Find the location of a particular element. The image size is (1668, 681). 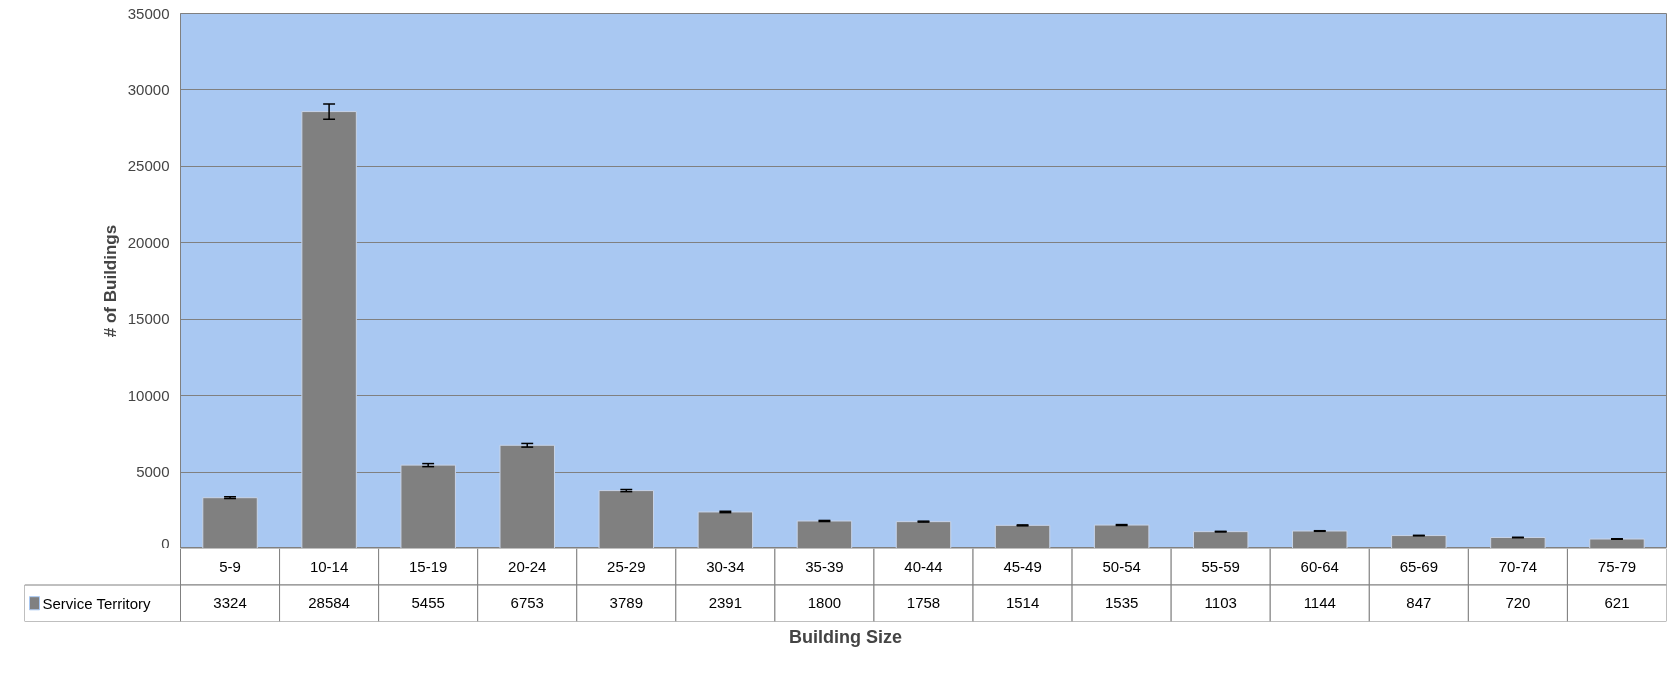

x-tick-label: 55-59 is located at coordinates (1220, 566).